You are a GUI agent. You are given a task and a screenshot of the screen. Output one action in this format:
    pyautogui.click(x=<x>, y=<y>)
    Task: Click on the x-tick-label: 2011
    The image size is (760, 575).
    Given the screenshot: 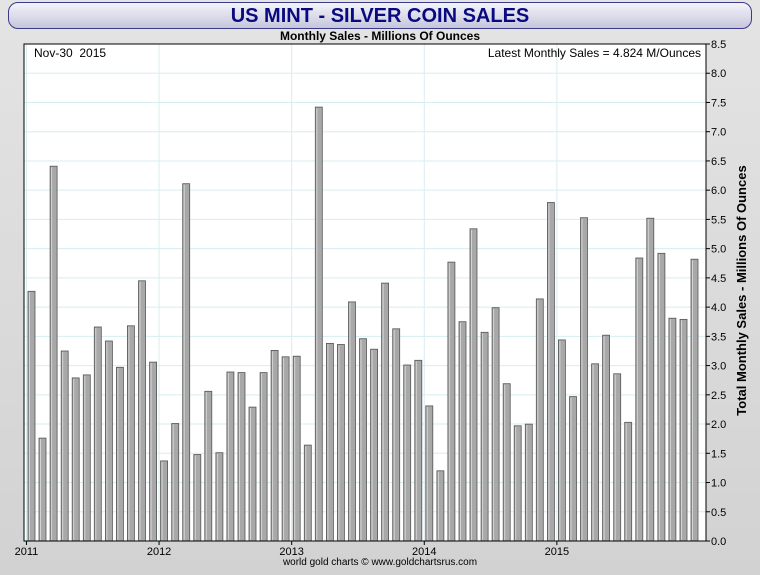 What is the action you would take?
    pyautogui.click(x=27, y=552)
    